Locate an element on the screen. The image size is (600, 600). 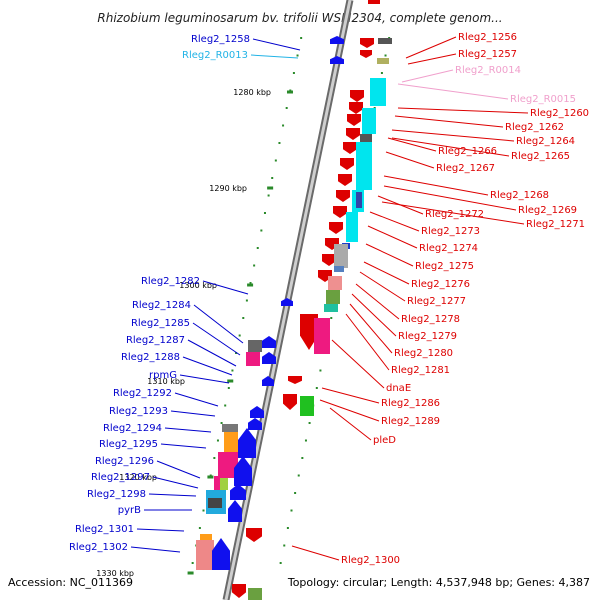
right-gene-label: Rleg2_1289 is located at coordinates (410, 421).